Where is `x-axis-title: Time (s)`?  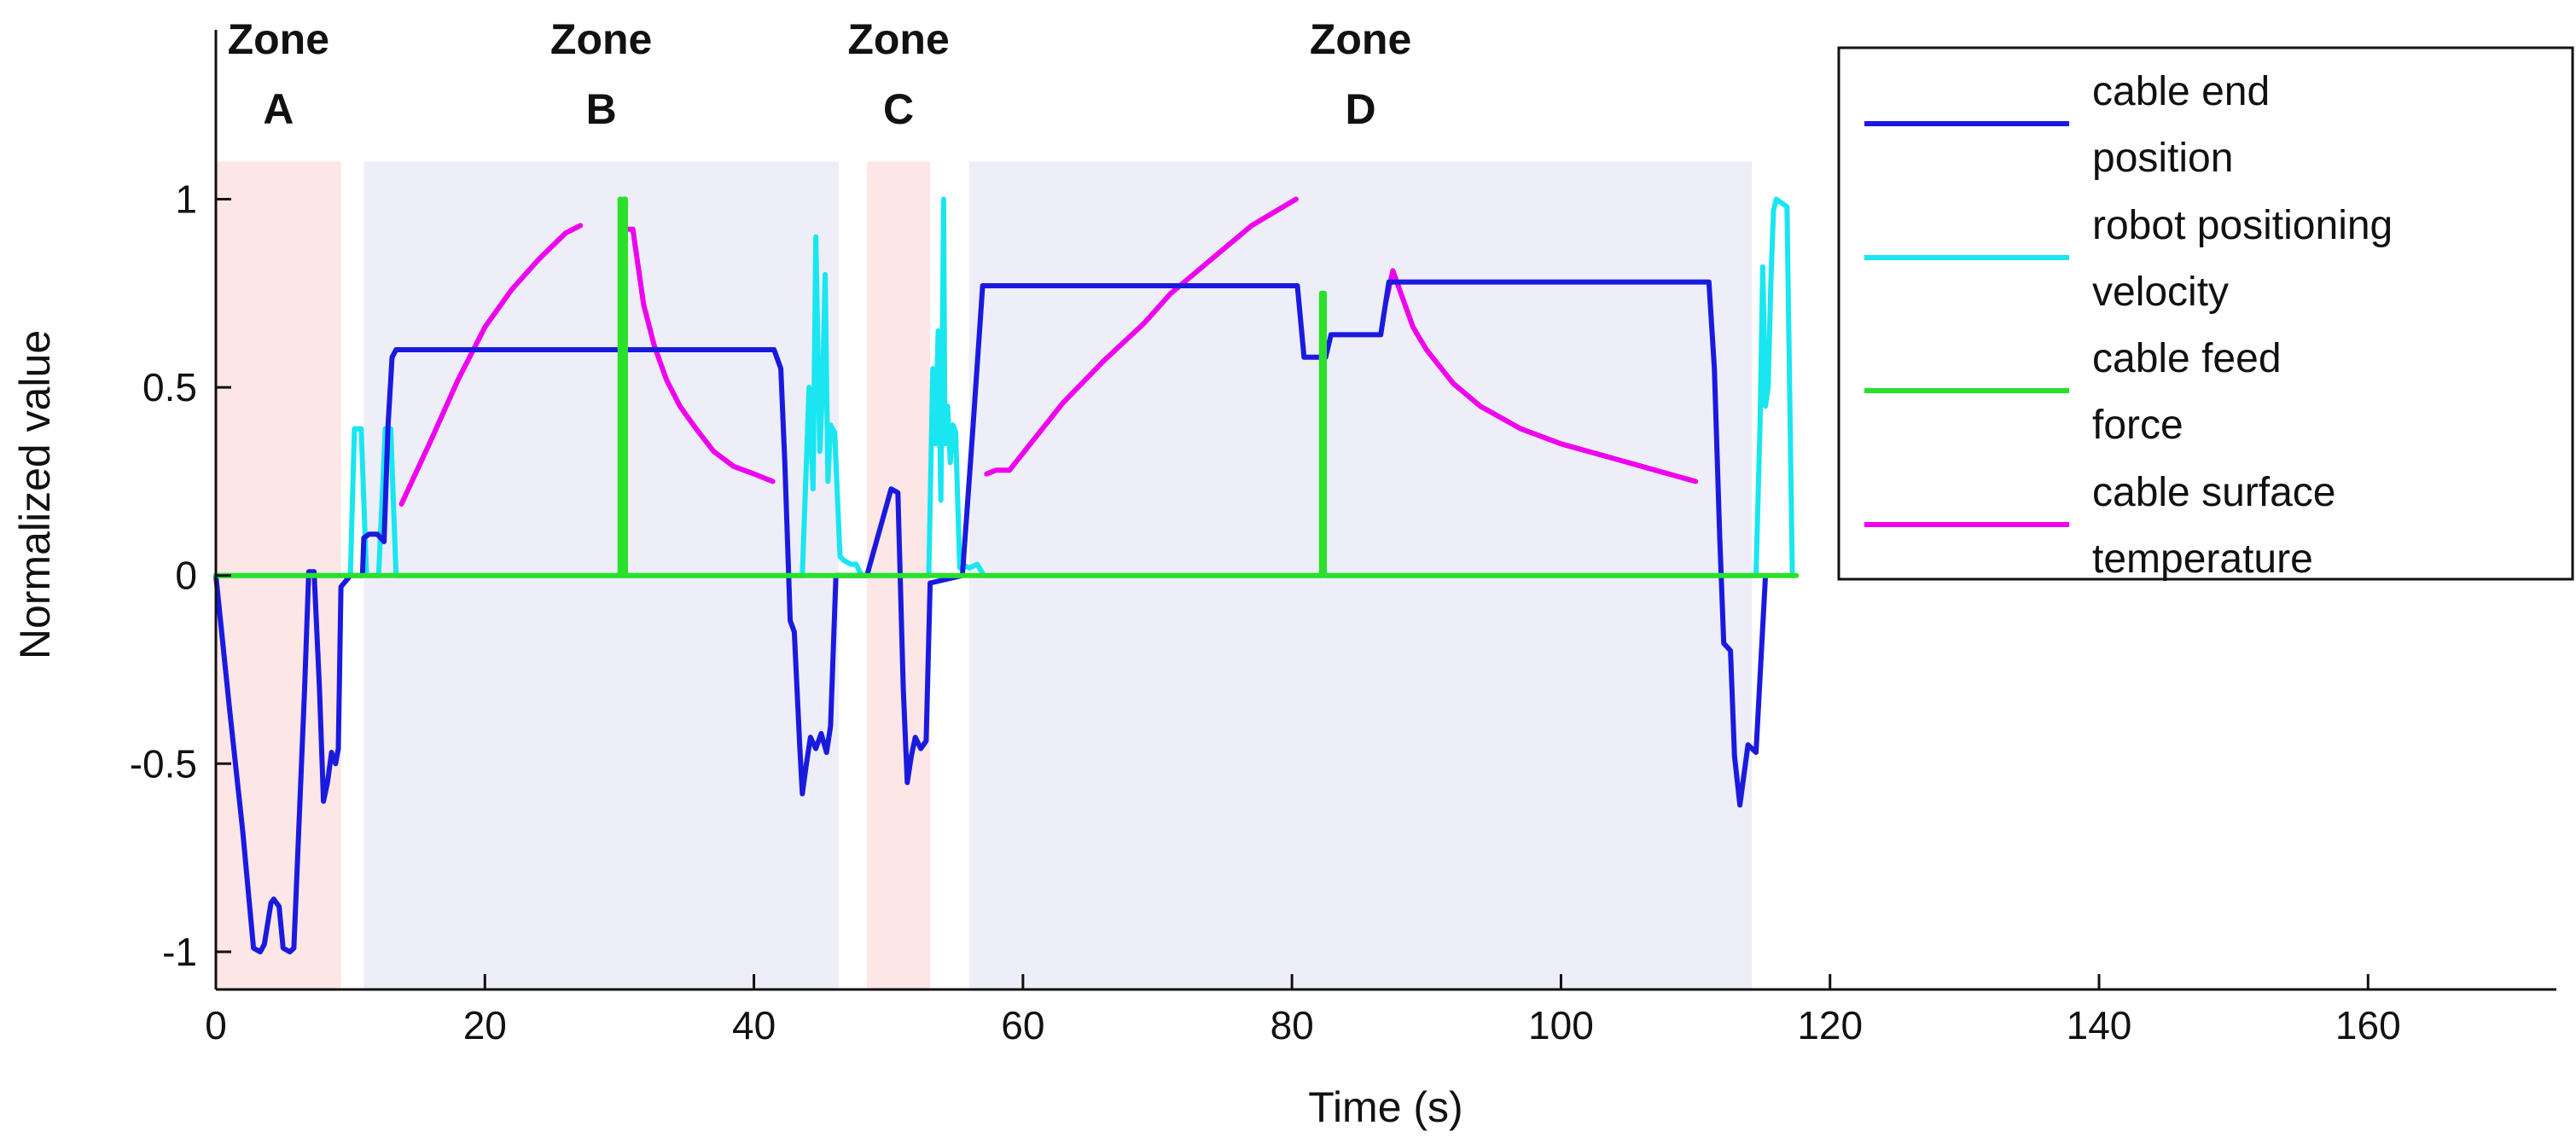 x-axis-title: Time (s) is located at coordinates (1385, 1107).